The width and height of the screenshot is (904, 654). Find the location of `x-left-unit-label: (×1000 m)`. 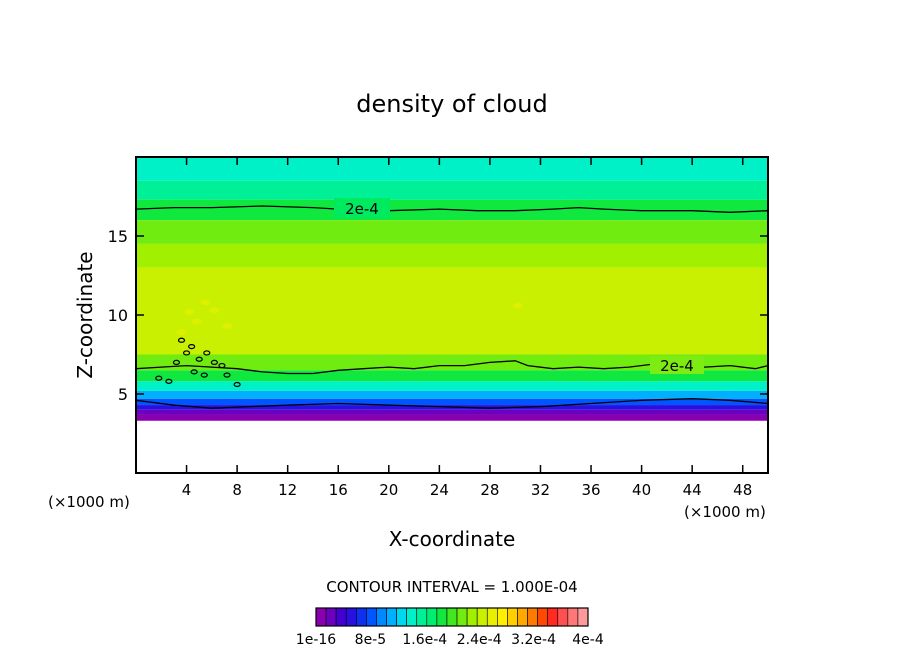

x-left-unit-label: (×1000 m) is located at coordinates (89, 502).